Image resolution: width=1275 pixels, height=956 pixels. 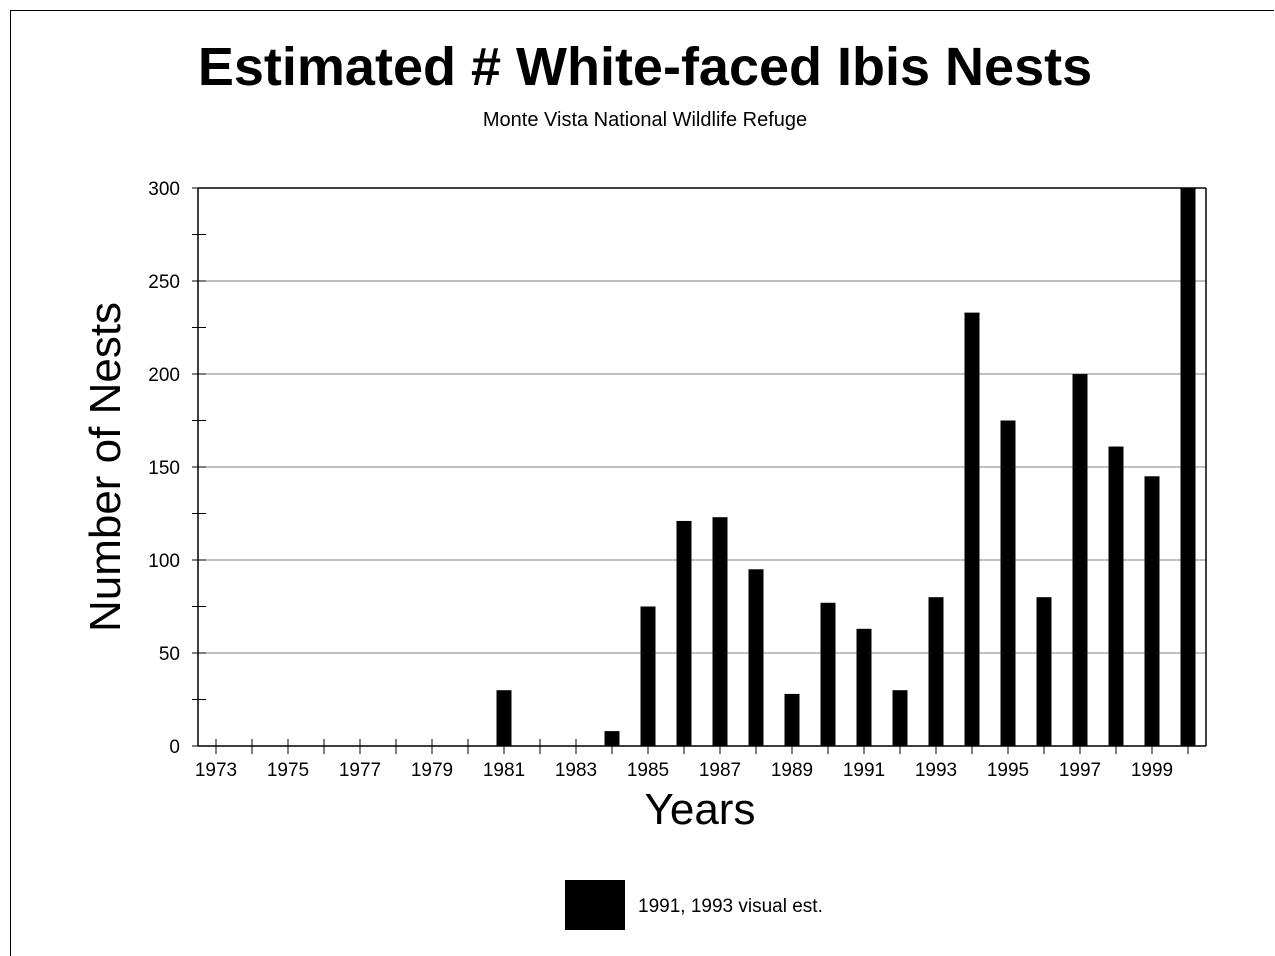 I want to click on bar-1990, so click(x=828, y=674).